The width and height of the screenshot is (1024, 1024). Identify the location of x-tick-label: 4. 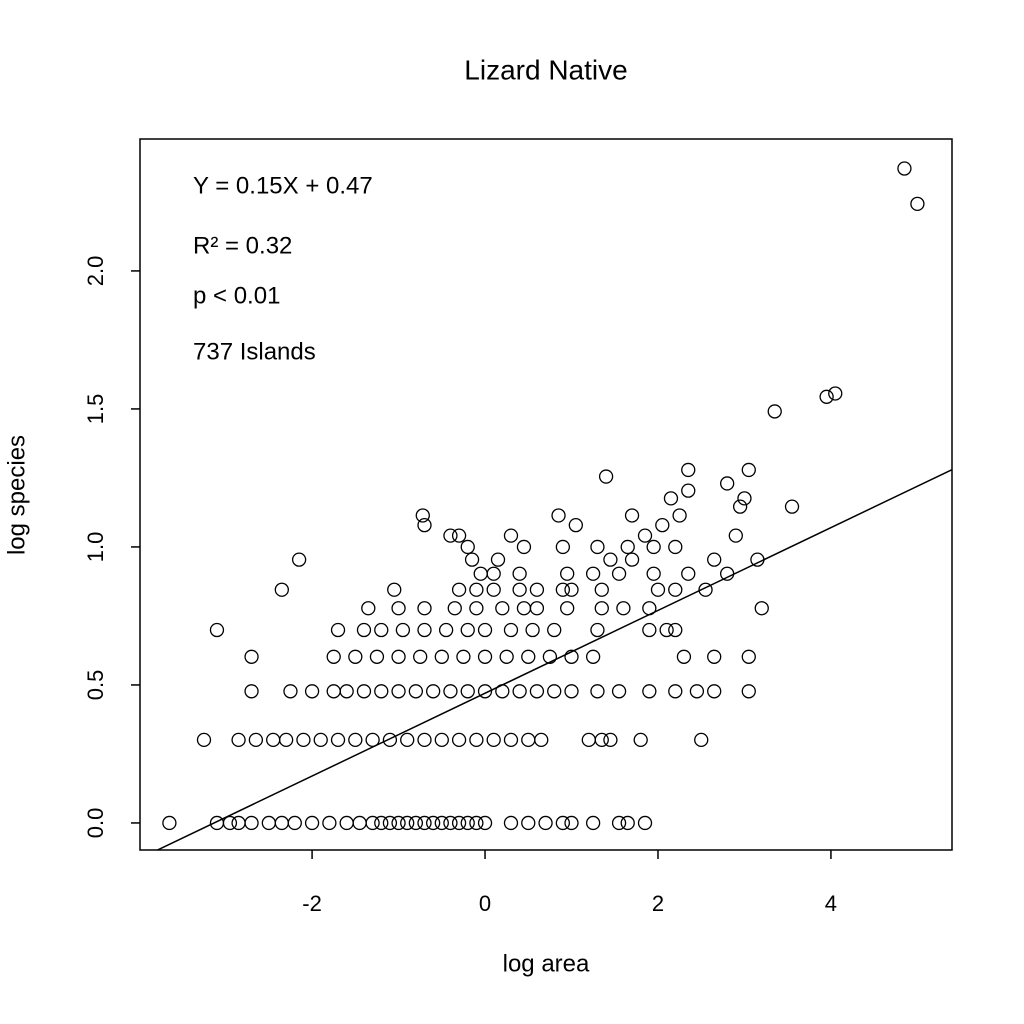
(831, 903).